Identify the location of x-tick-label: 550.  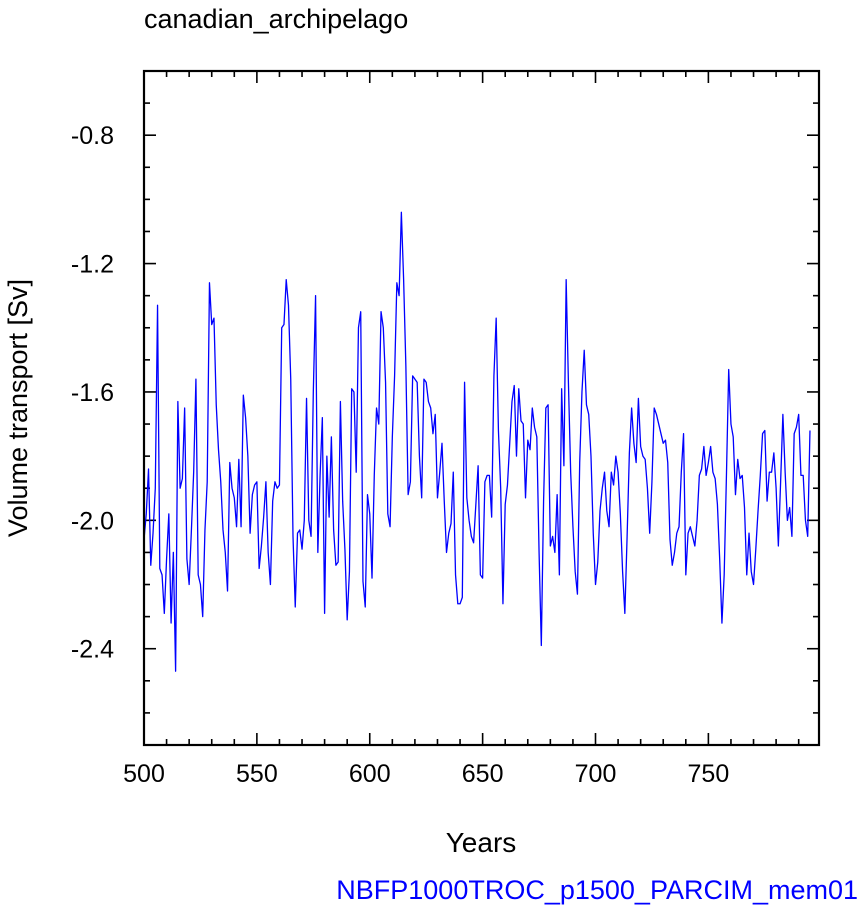
(257, 774).